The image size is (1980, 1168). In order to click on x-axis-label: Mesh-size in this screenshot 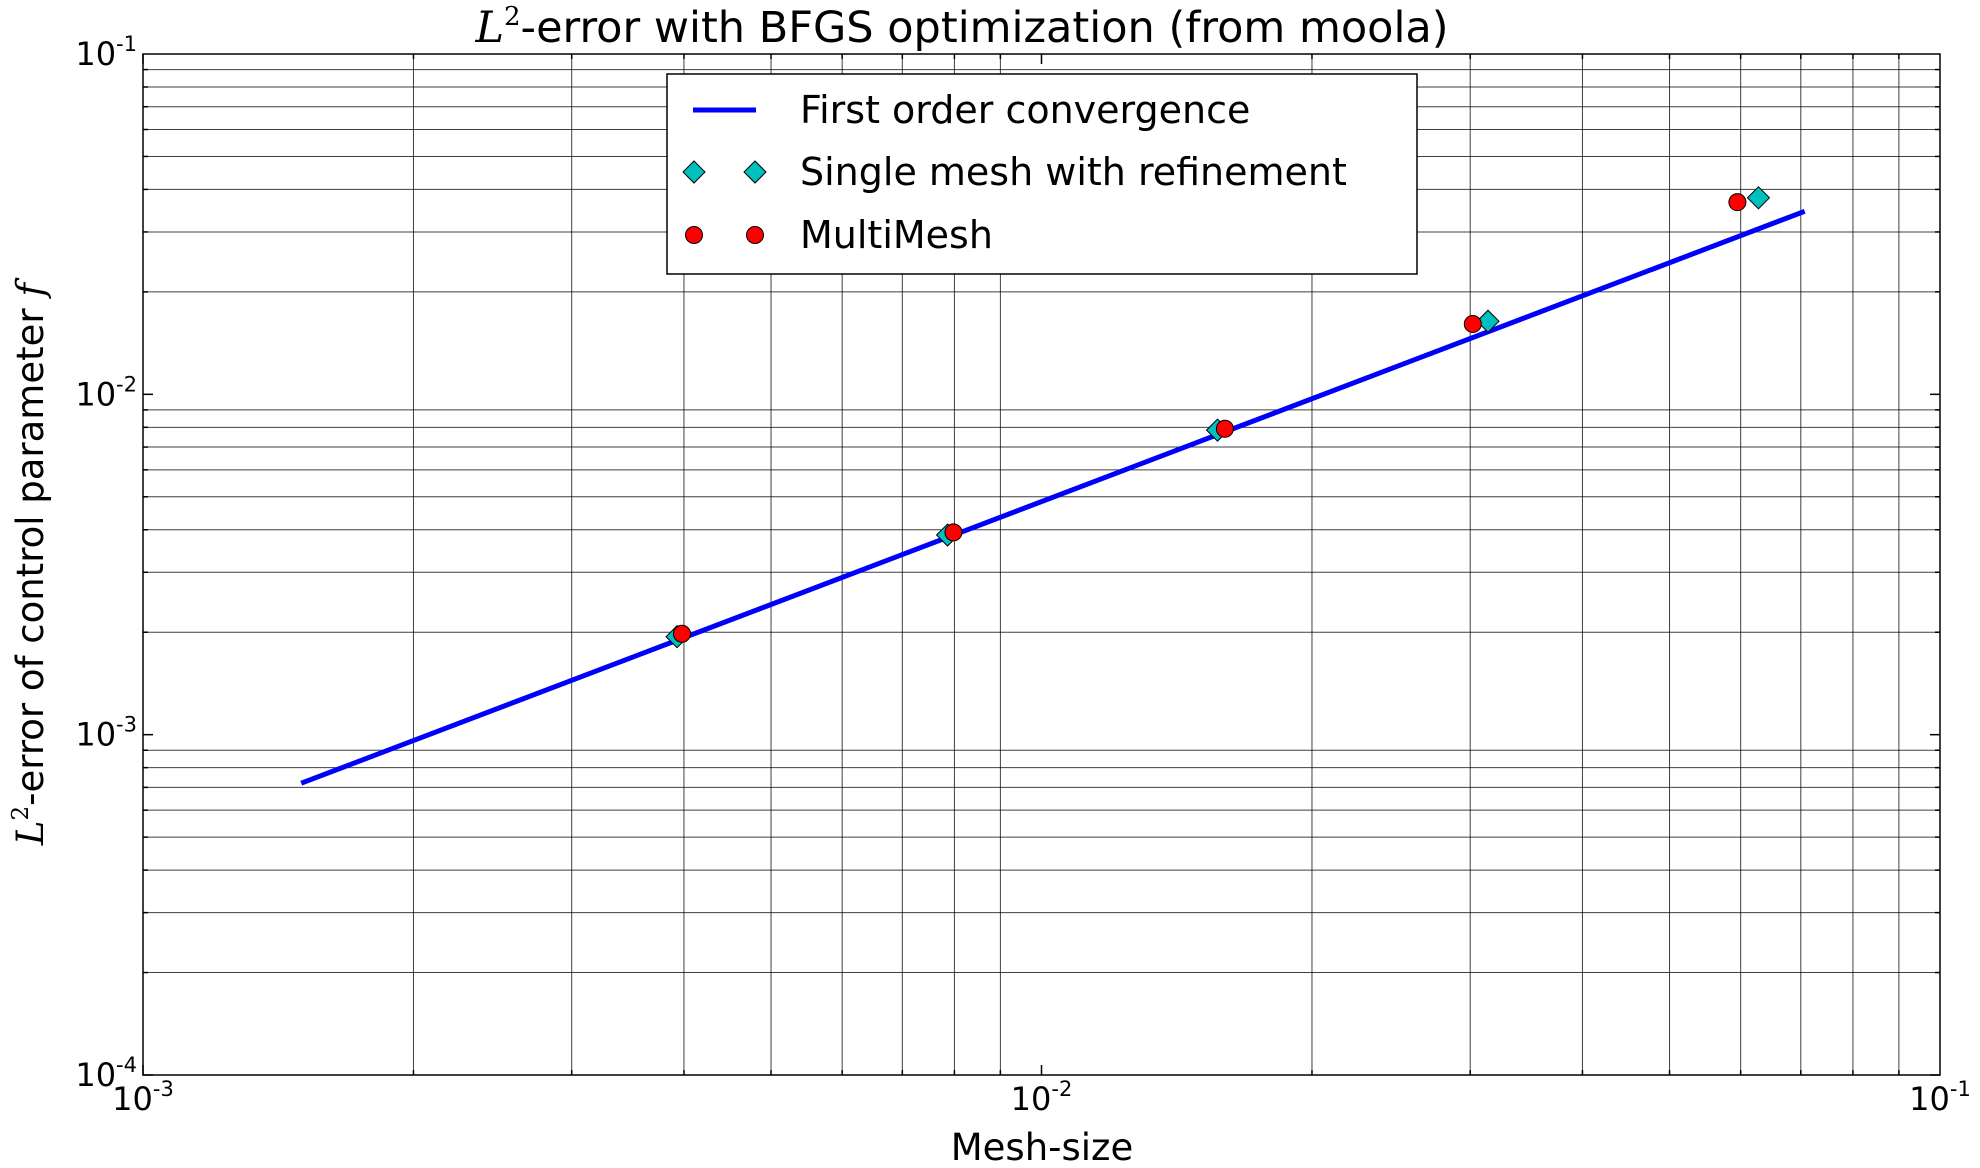, I will do `click(1042, 1147)`.